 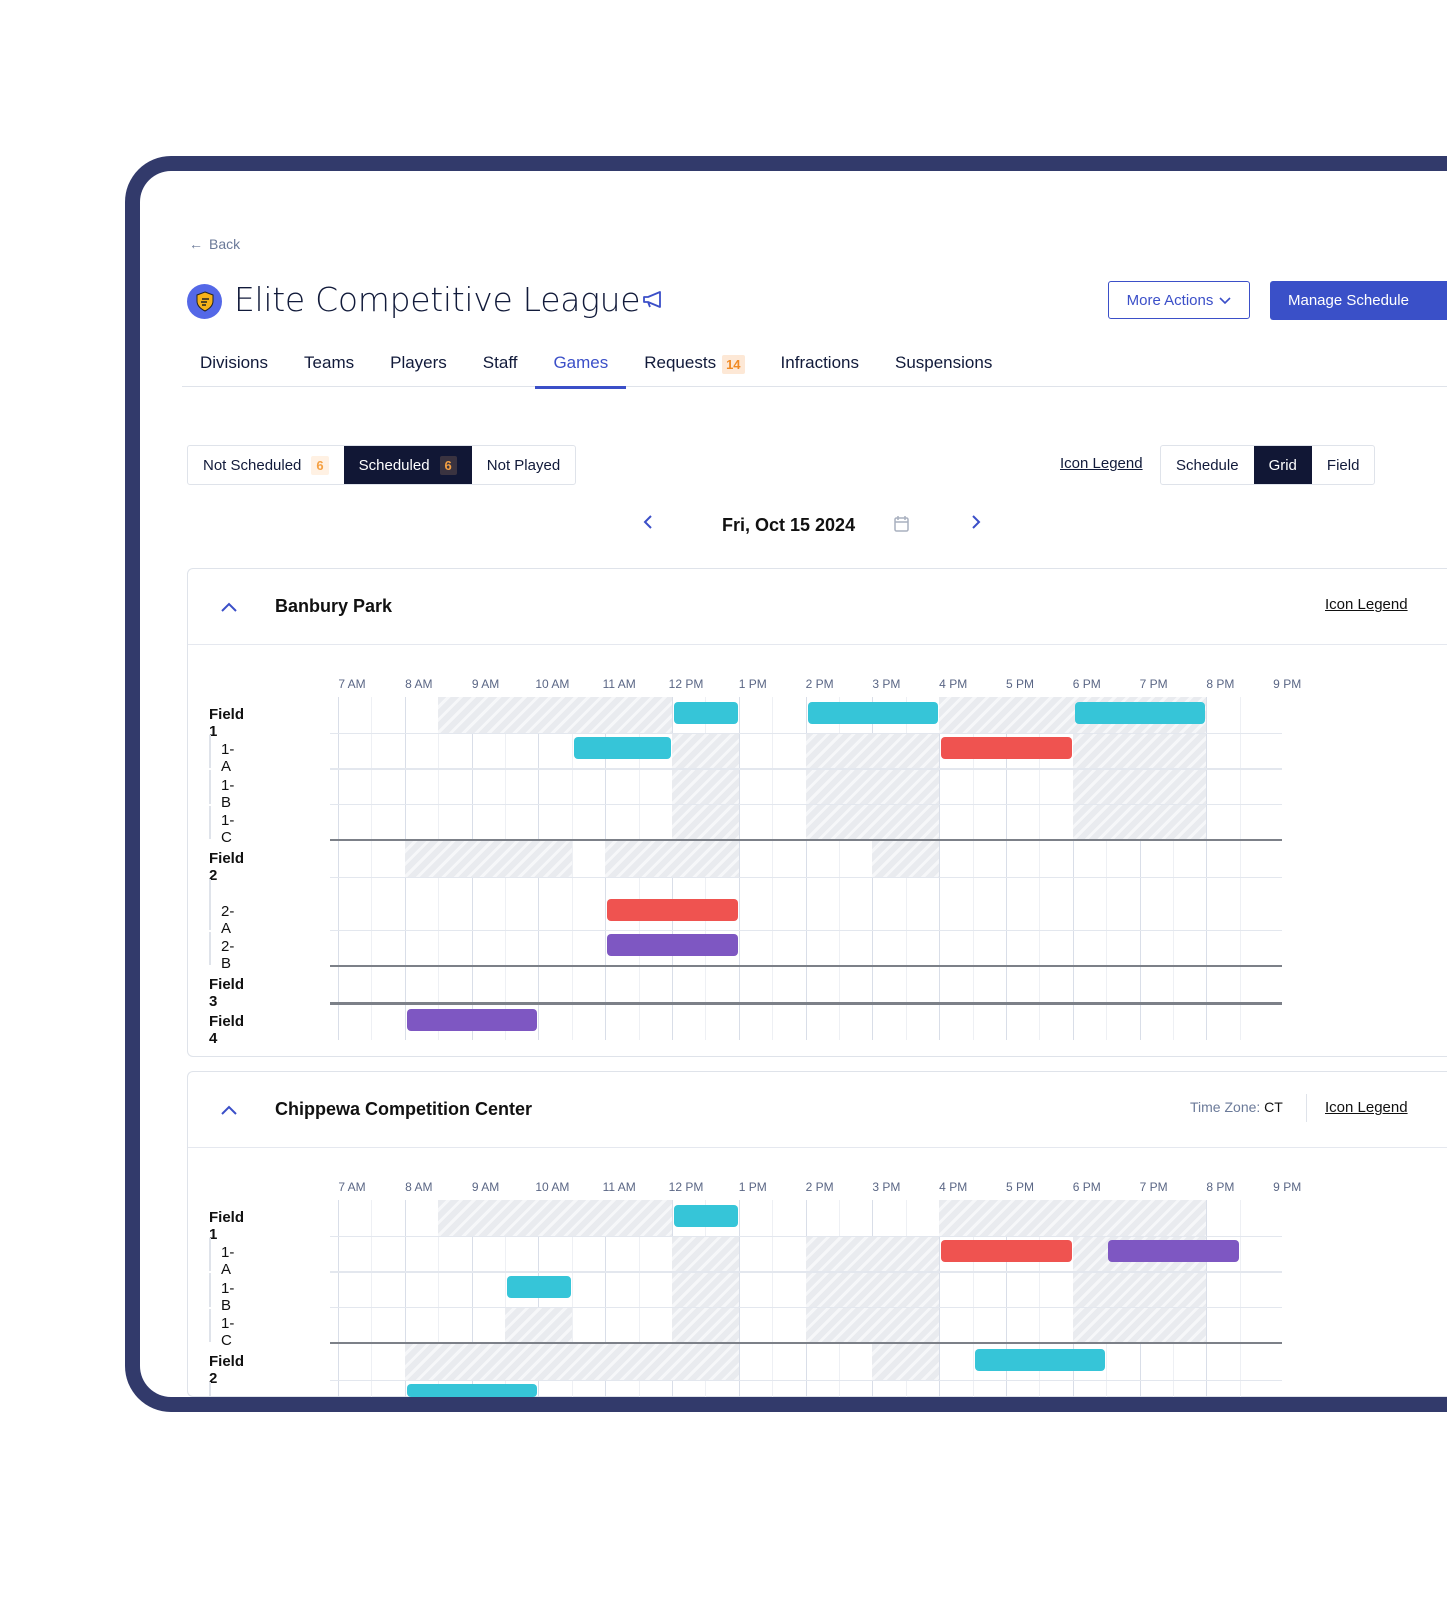 I want to click on tab-requests: Requests 14, so click(x=694, y=365).